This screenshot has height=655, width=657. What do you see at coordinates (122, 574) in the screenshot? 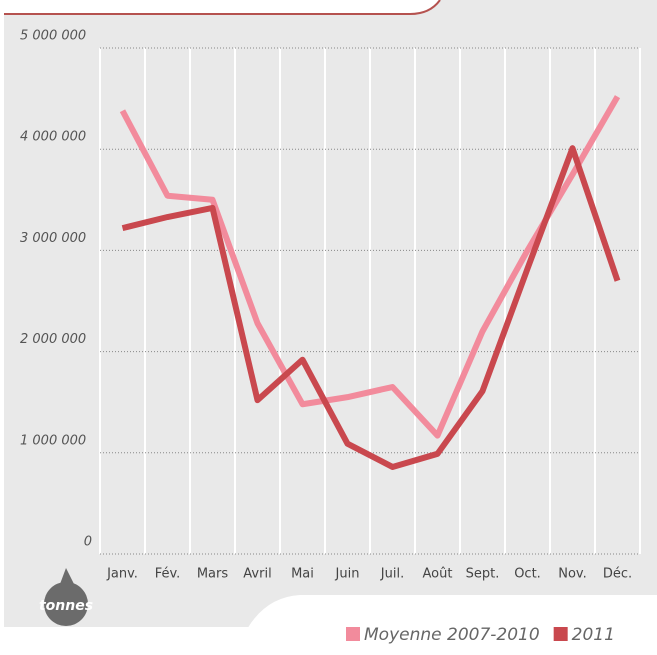
I see `x-tick-label: Janv.` at bounding box center [122, 574].